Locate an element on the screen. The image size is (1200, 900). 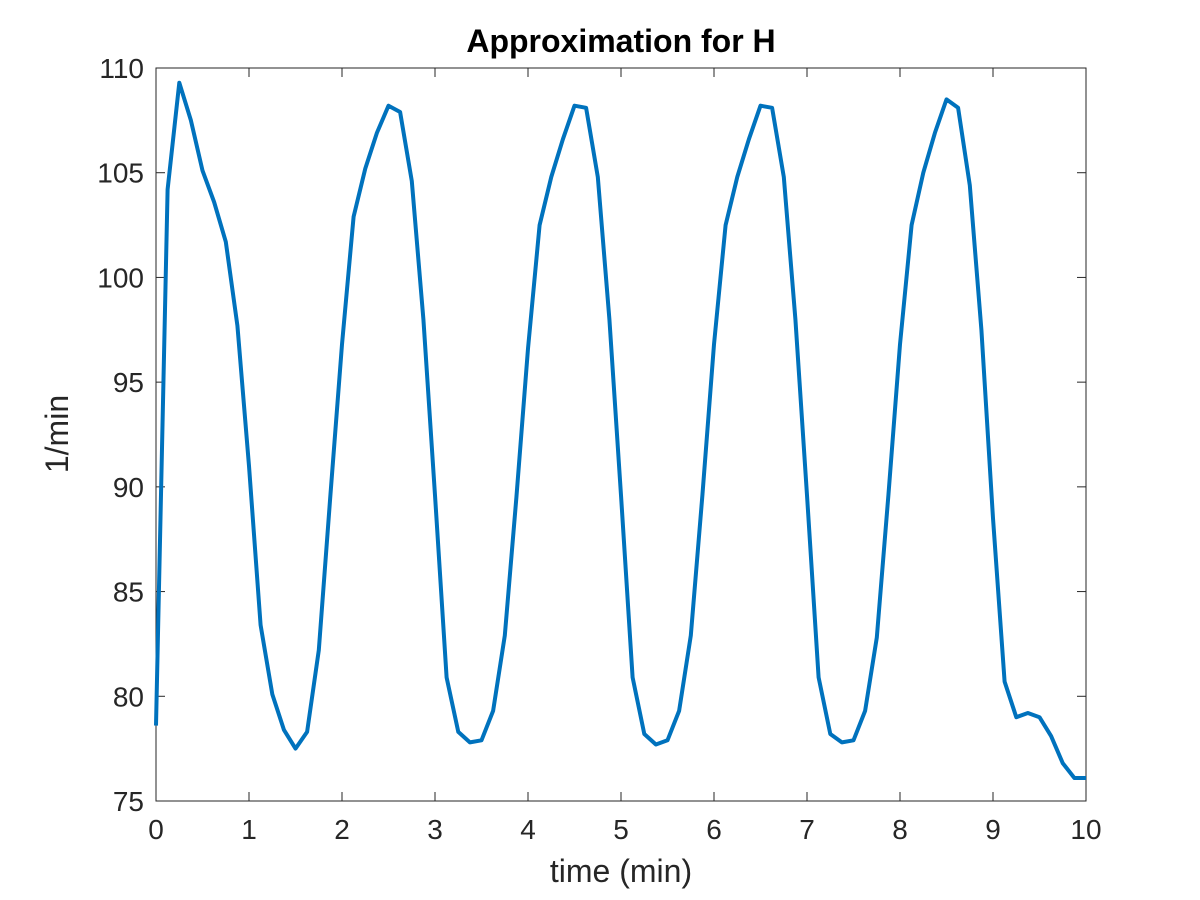
x-tick-label: 0 is located at coordinates (156, 829).